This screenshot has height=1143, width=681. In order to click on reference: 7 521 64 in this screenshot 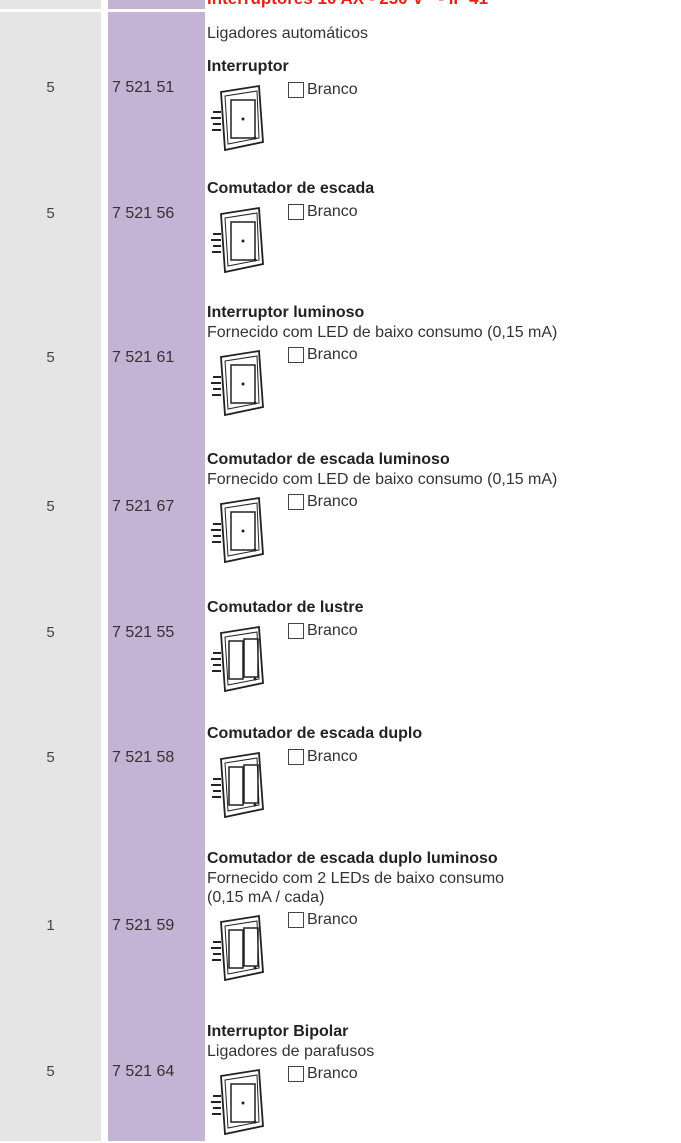, I will do `click(143, 1071)`.